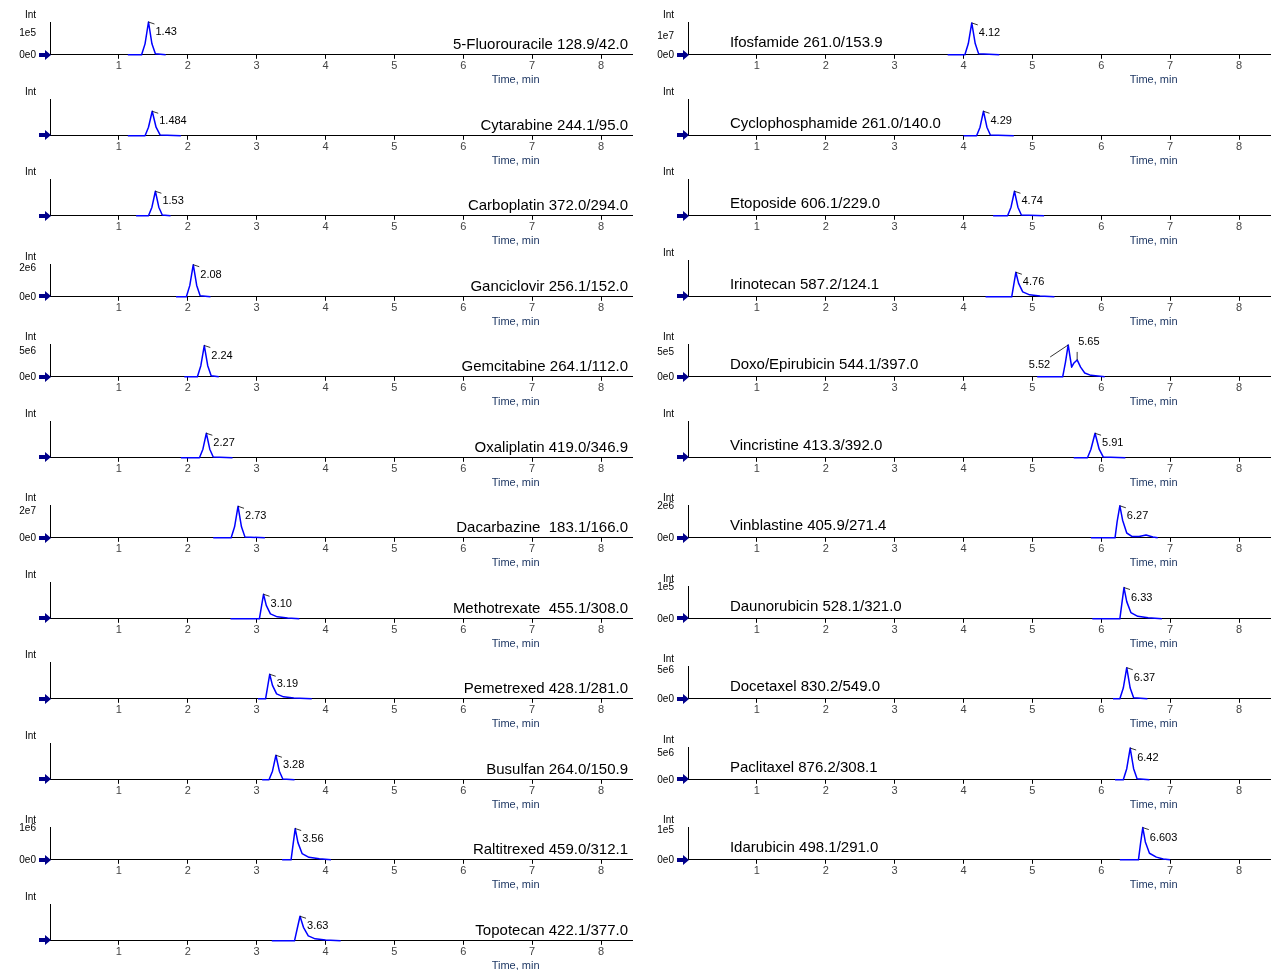 Image resolution: width=1276 pixels, height=970 pixels. I want to click on annotation: 2.27, so click(224, 441).